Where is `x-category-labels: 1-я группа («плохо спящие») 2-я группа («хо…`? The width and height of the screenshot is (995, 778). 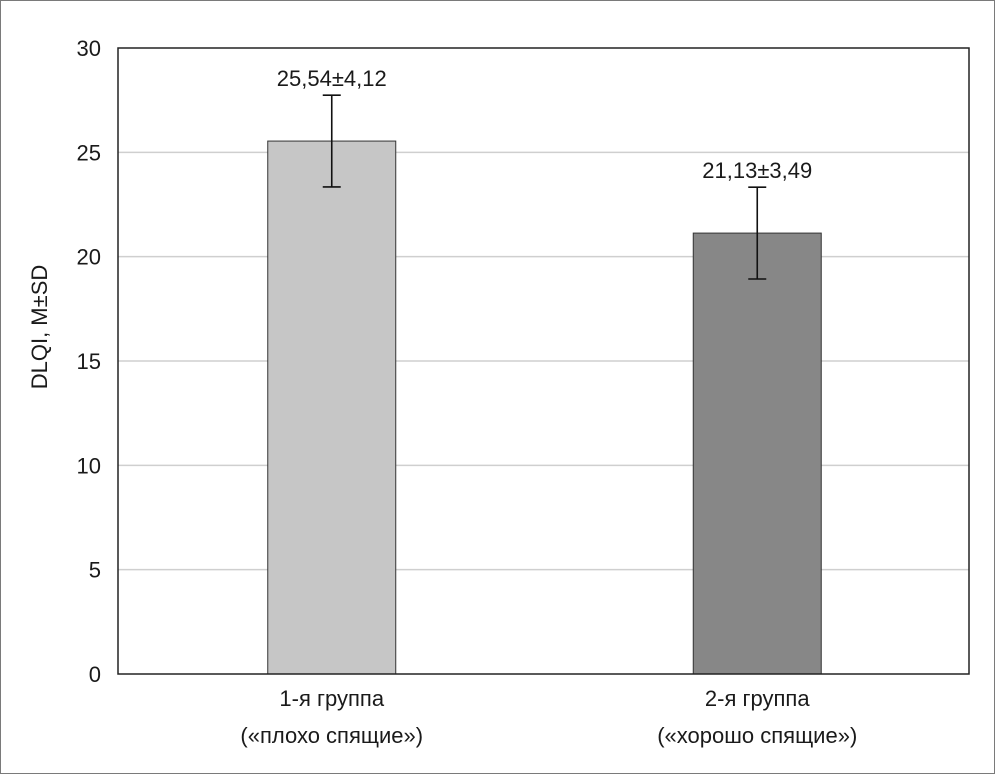 x-category-labels: 1-я группа («плохо спящие») 2-я группа («хо… is located at coordinates (548, 717).